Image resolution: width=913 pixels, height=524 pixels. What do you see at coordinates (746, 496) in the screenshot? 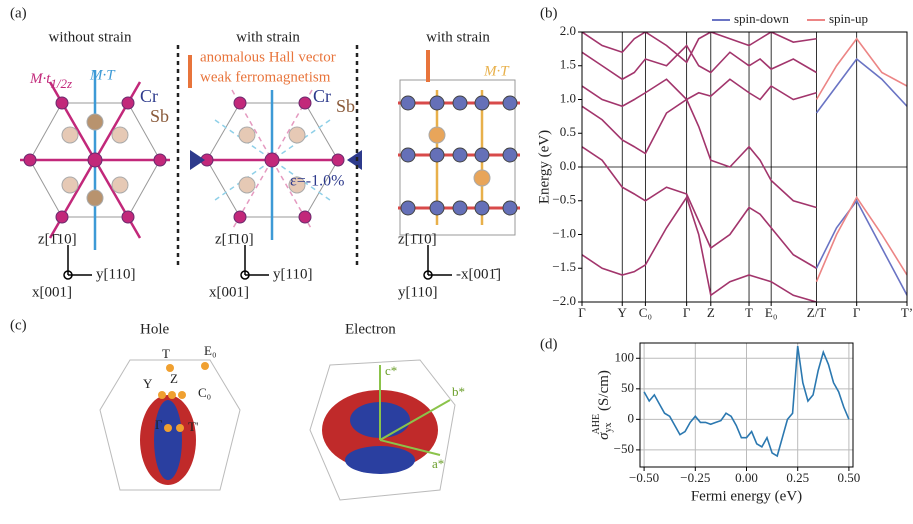
I see `x-axis-label: Fermi energy (eV)` at bounding box center [746, 496].